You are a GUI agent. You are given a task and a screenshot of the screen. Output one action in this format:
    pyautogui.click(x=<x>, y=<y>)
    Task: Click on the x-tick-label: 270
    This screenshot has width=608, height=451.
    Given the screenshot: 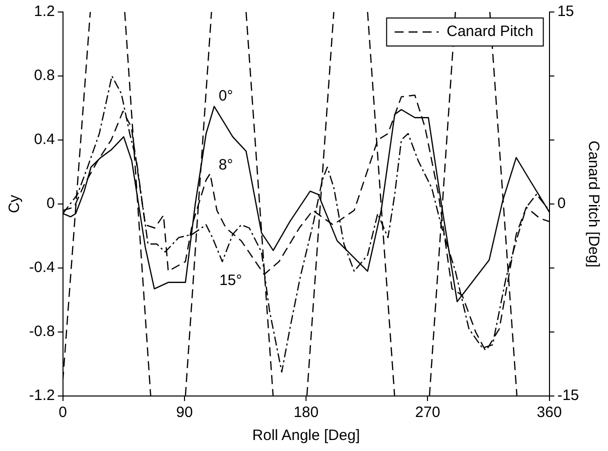 What is the action you would take?
    pyautogui.click(x=427, y=413)
    